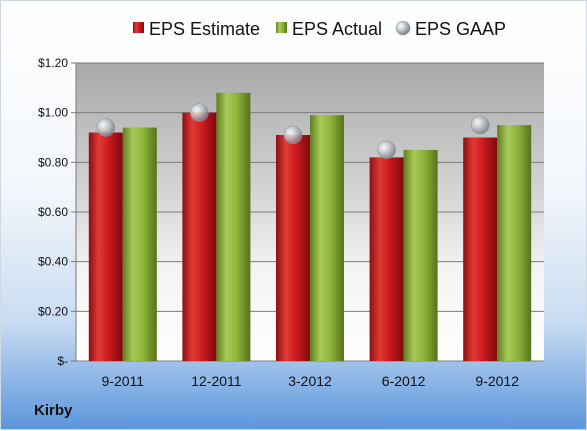  What do you see at coordinates (497, 381) in the screenshot?
I see `x-tick-label: 9-2012` at bounding box center [497, 381].